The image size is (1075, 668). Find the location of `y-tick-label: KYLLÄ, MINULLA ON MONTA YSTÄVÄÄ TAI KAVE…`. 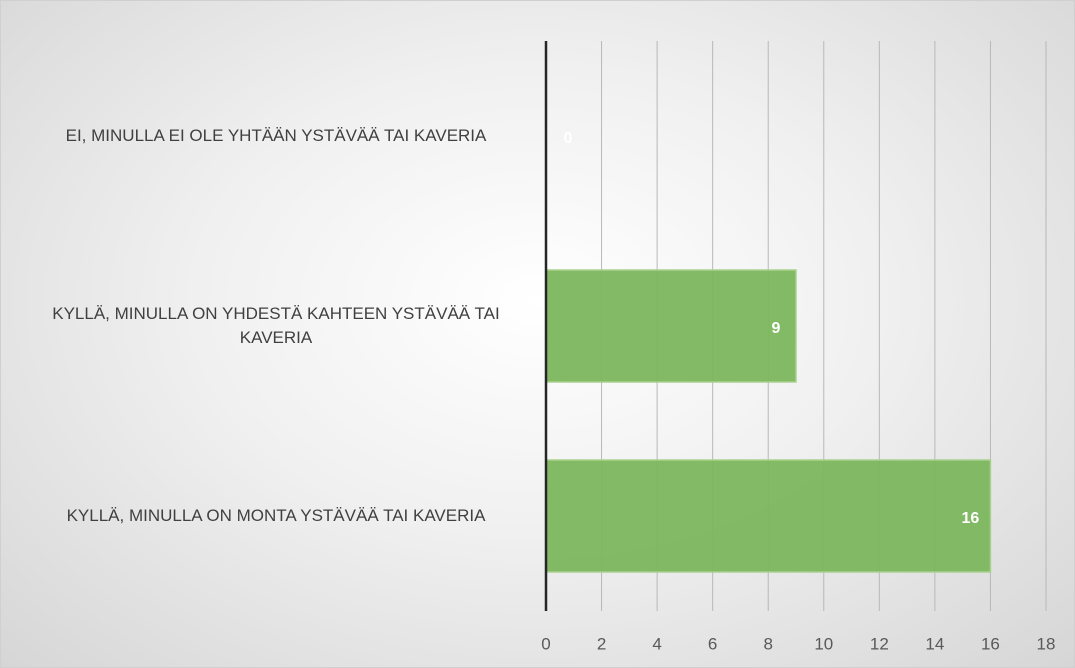

y-tick-label: KYLLÄ, MINULLA ON MONTA YSTÄVÄÄ TAI KAVE… is located at coordinates (276, 515).